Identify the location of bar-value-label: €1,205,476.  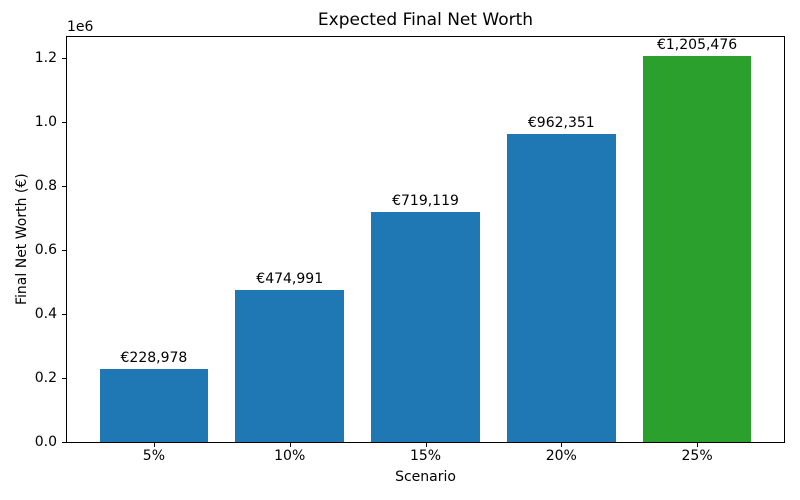
(697, 45).